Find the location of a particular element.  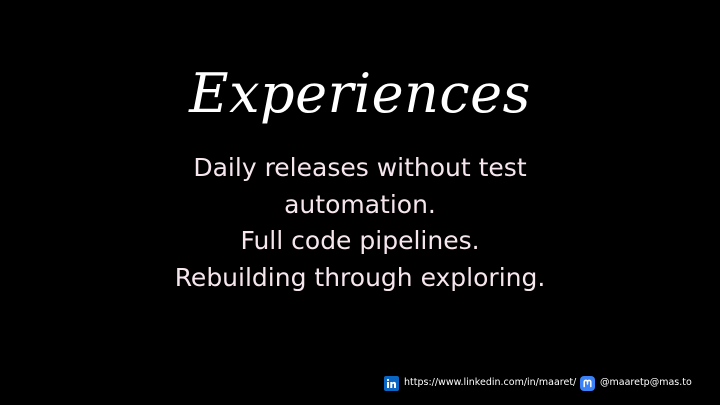

body-line: Daily releases without test is located at coordinates (360, 167).